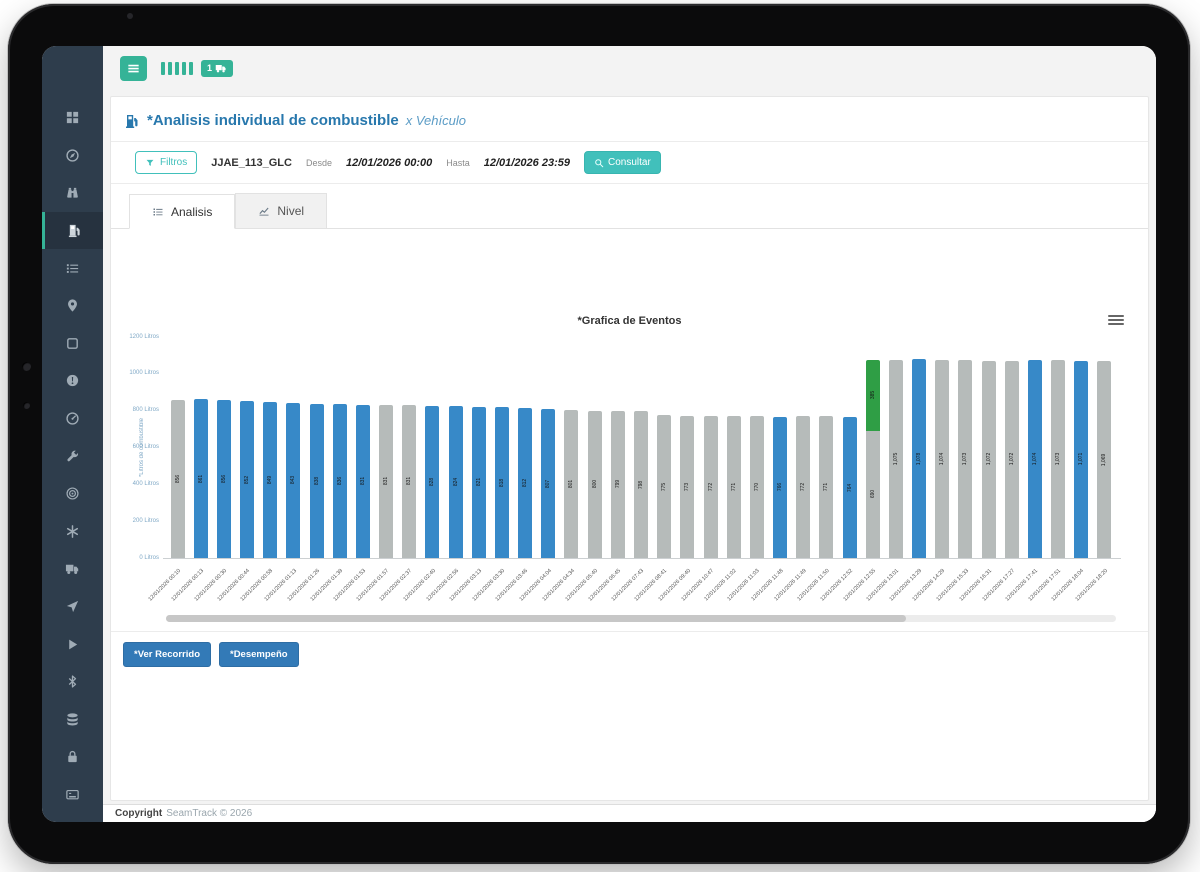  What do you see at coordinates (72, 494) in the screenshot?
I see `sidebar-item-target` at bounding box center [72, 494].